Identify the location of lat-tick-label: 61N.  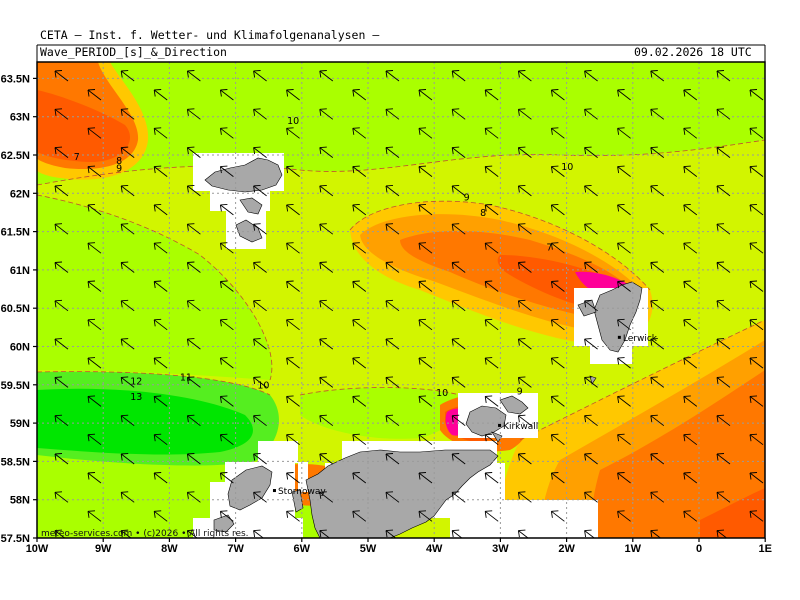
(20, 271).